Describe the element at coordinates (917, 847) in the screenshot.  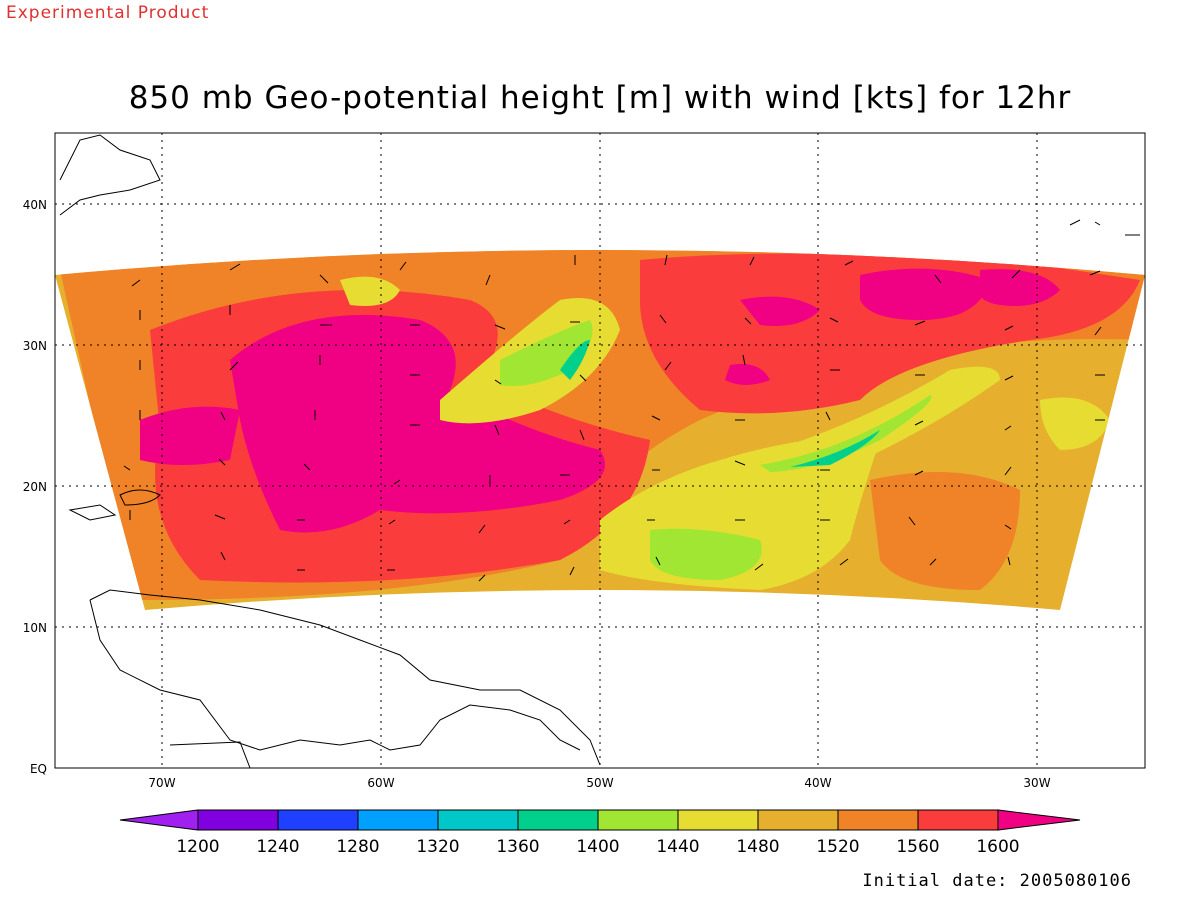
I see `colorbar-tick-label: 1560` at that location.